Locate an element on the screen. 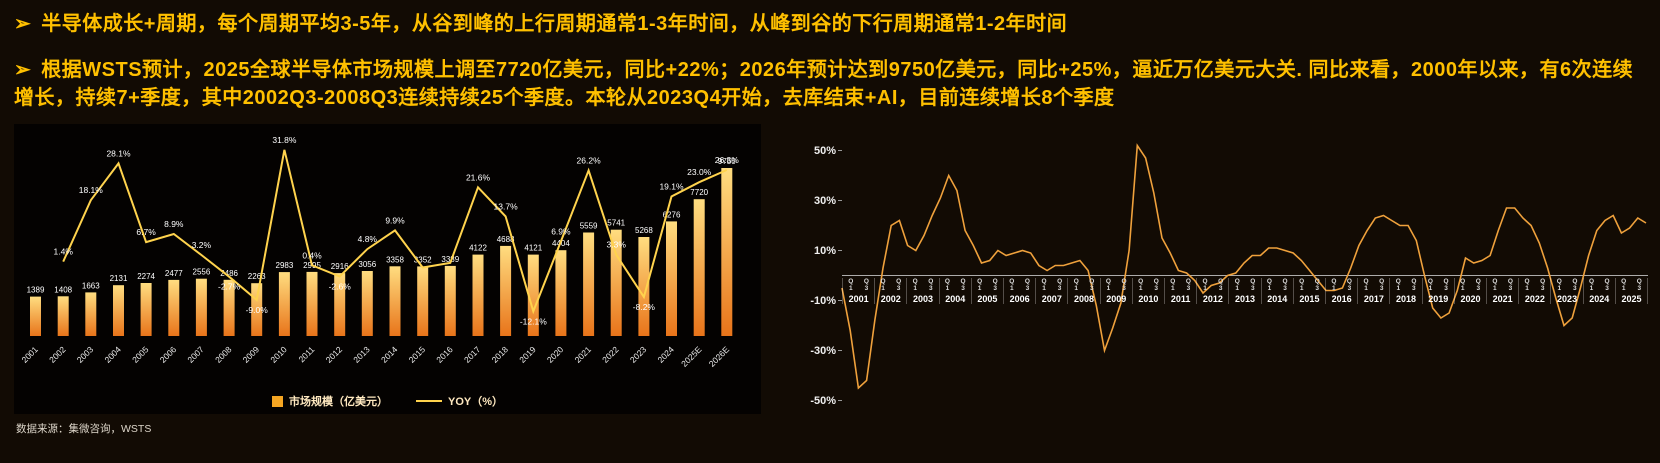 This screenshot has height=463, width=1660. svg-text: 26.2% is located at coordinates (589, 160).